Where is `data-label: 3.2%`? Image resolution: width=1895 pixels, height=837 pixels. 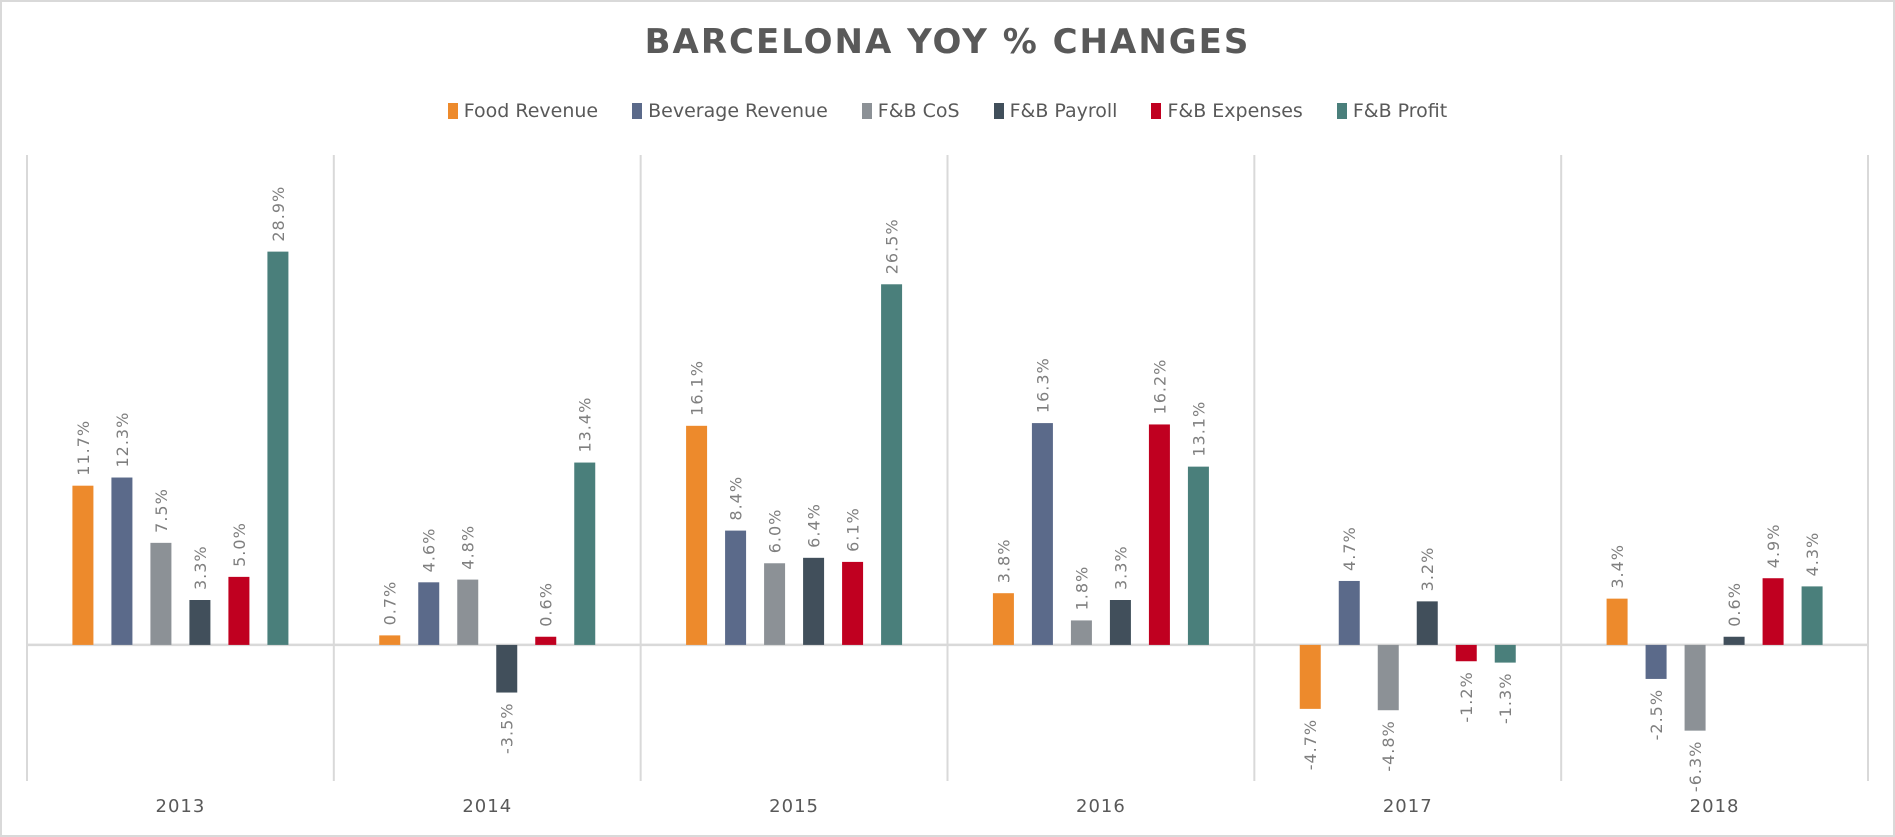
data-label: 3.2% is located at coordinates (1427, 569).